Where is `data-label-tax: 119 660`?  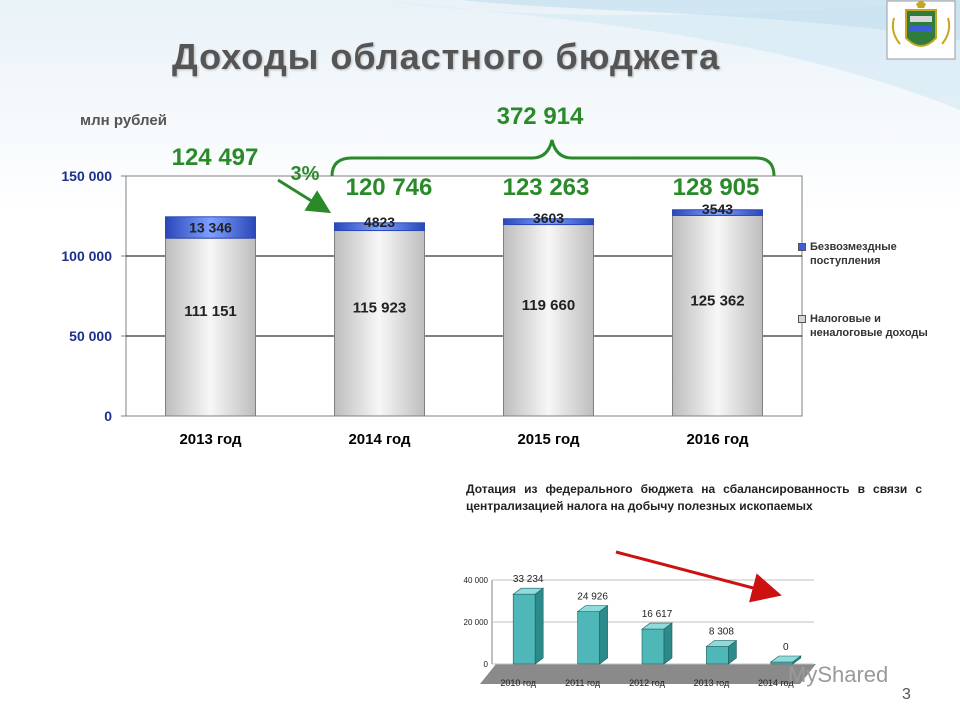
data-label-tax: 119 660 is located at coordinates (548, 305).